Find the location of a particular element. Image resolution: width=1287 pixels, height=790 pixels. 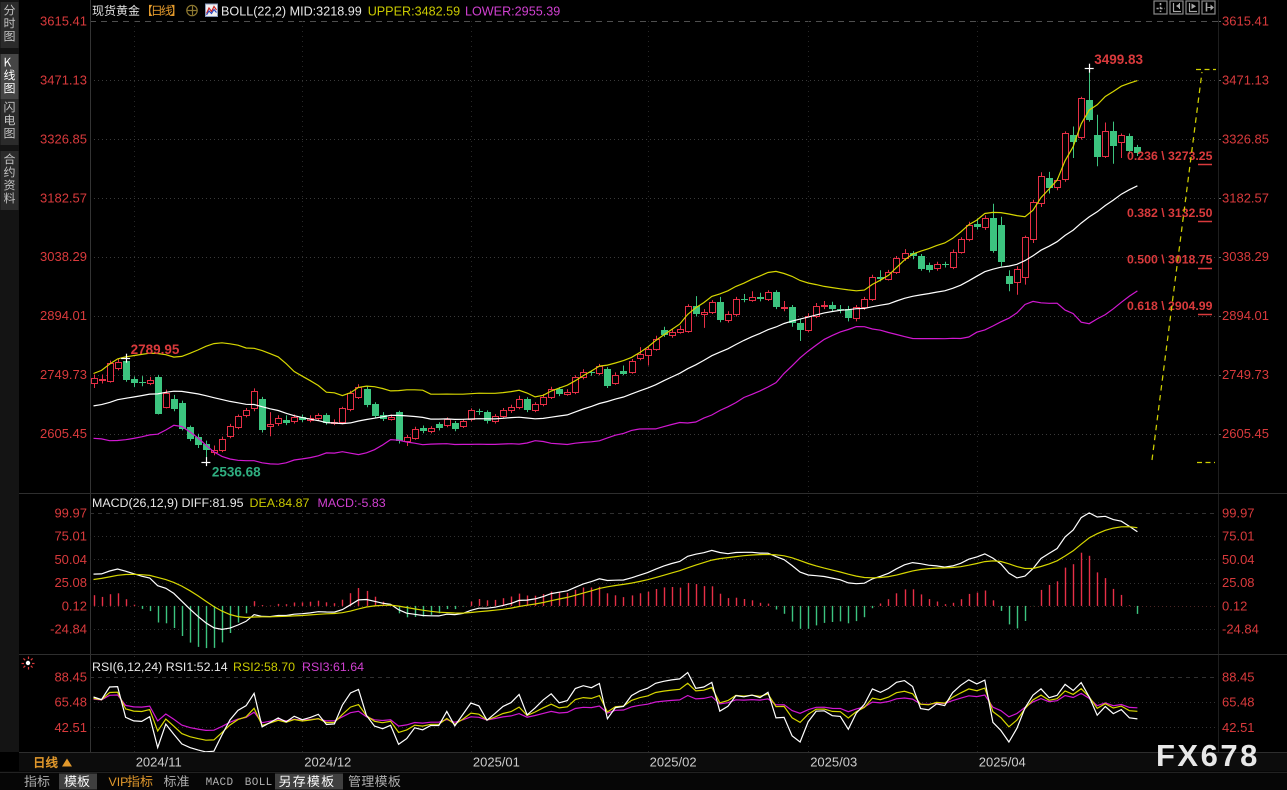

svg-text: DEA:84.87 is located at coordinates (280, 503).